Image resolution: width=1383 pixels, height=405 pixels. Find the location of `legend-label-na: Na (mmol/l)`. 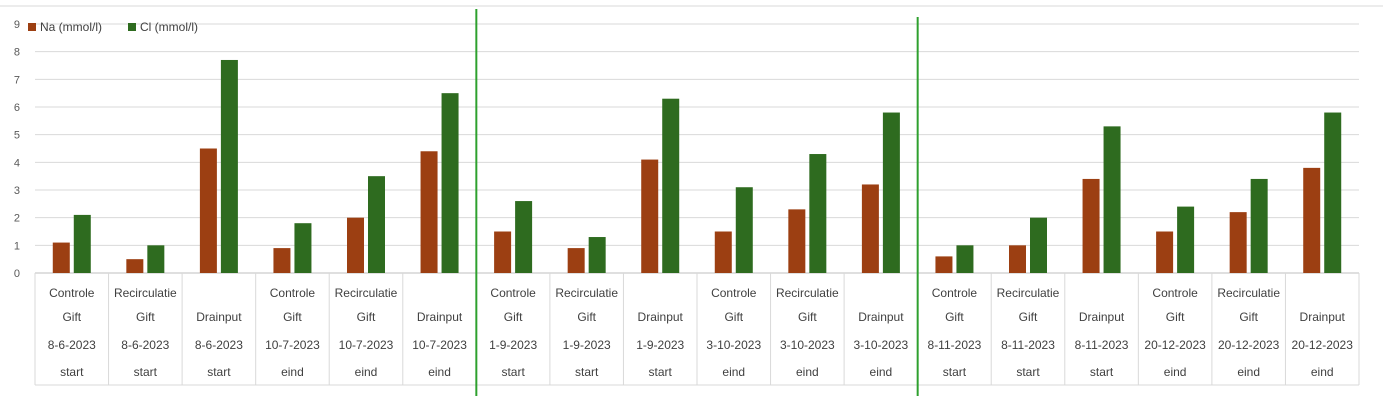

legend-label-na: Na (mmol/l) is located at coordinates (71, 27).